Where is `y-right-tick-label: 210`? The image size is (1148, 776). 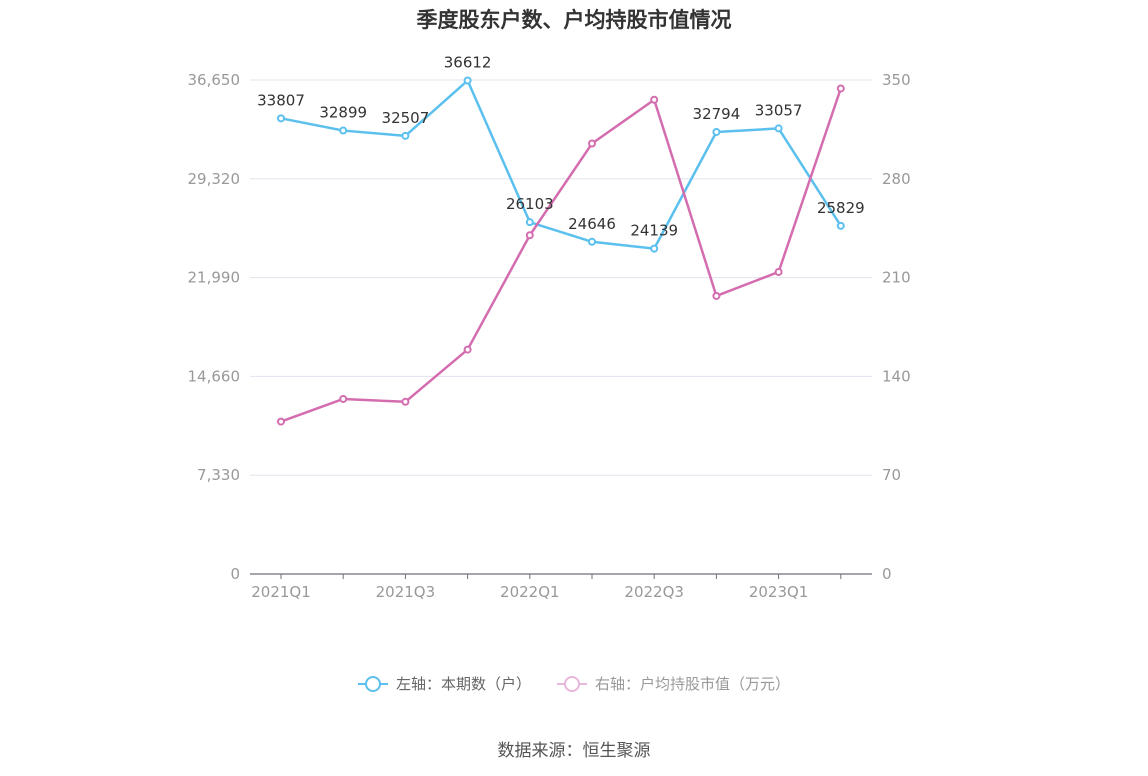
y-right-tick-label: 210 is located at coordinates (896, 278).